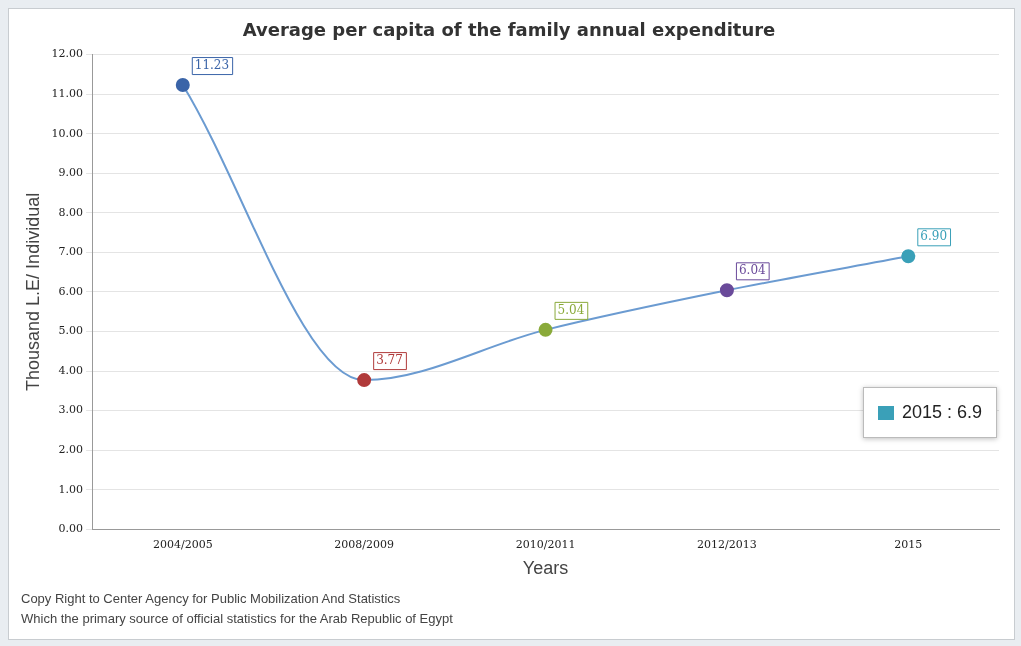 This screenshot has width=1021, height=646. Describe the element at coordinates (237, 619) in the screenshot. I see `text: Which the primary source of official statistics for the Arab Republic of Egypt` at that location.